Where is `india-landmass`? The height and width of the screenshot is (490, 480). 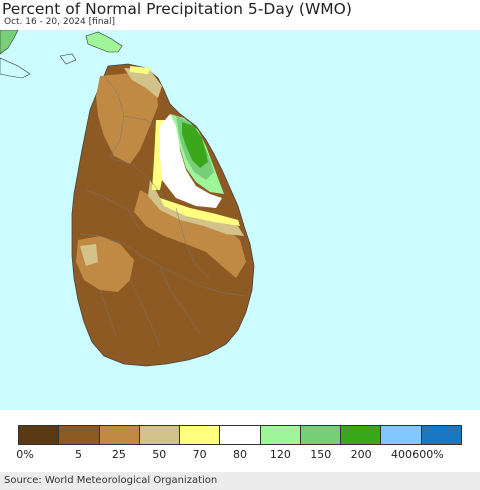 india-landmass is located at coordinates (9, 42).